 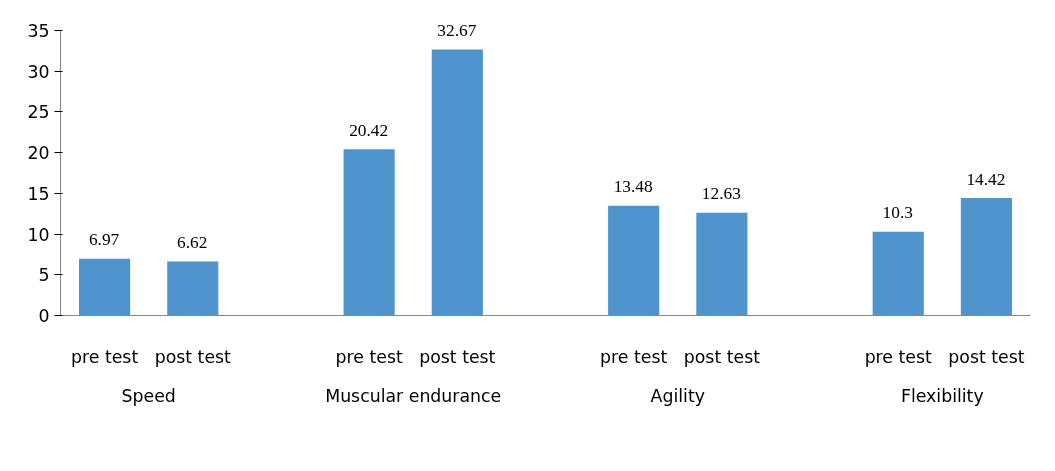 I want to click on y-tick-label: 15, so click(x=38, y=193).